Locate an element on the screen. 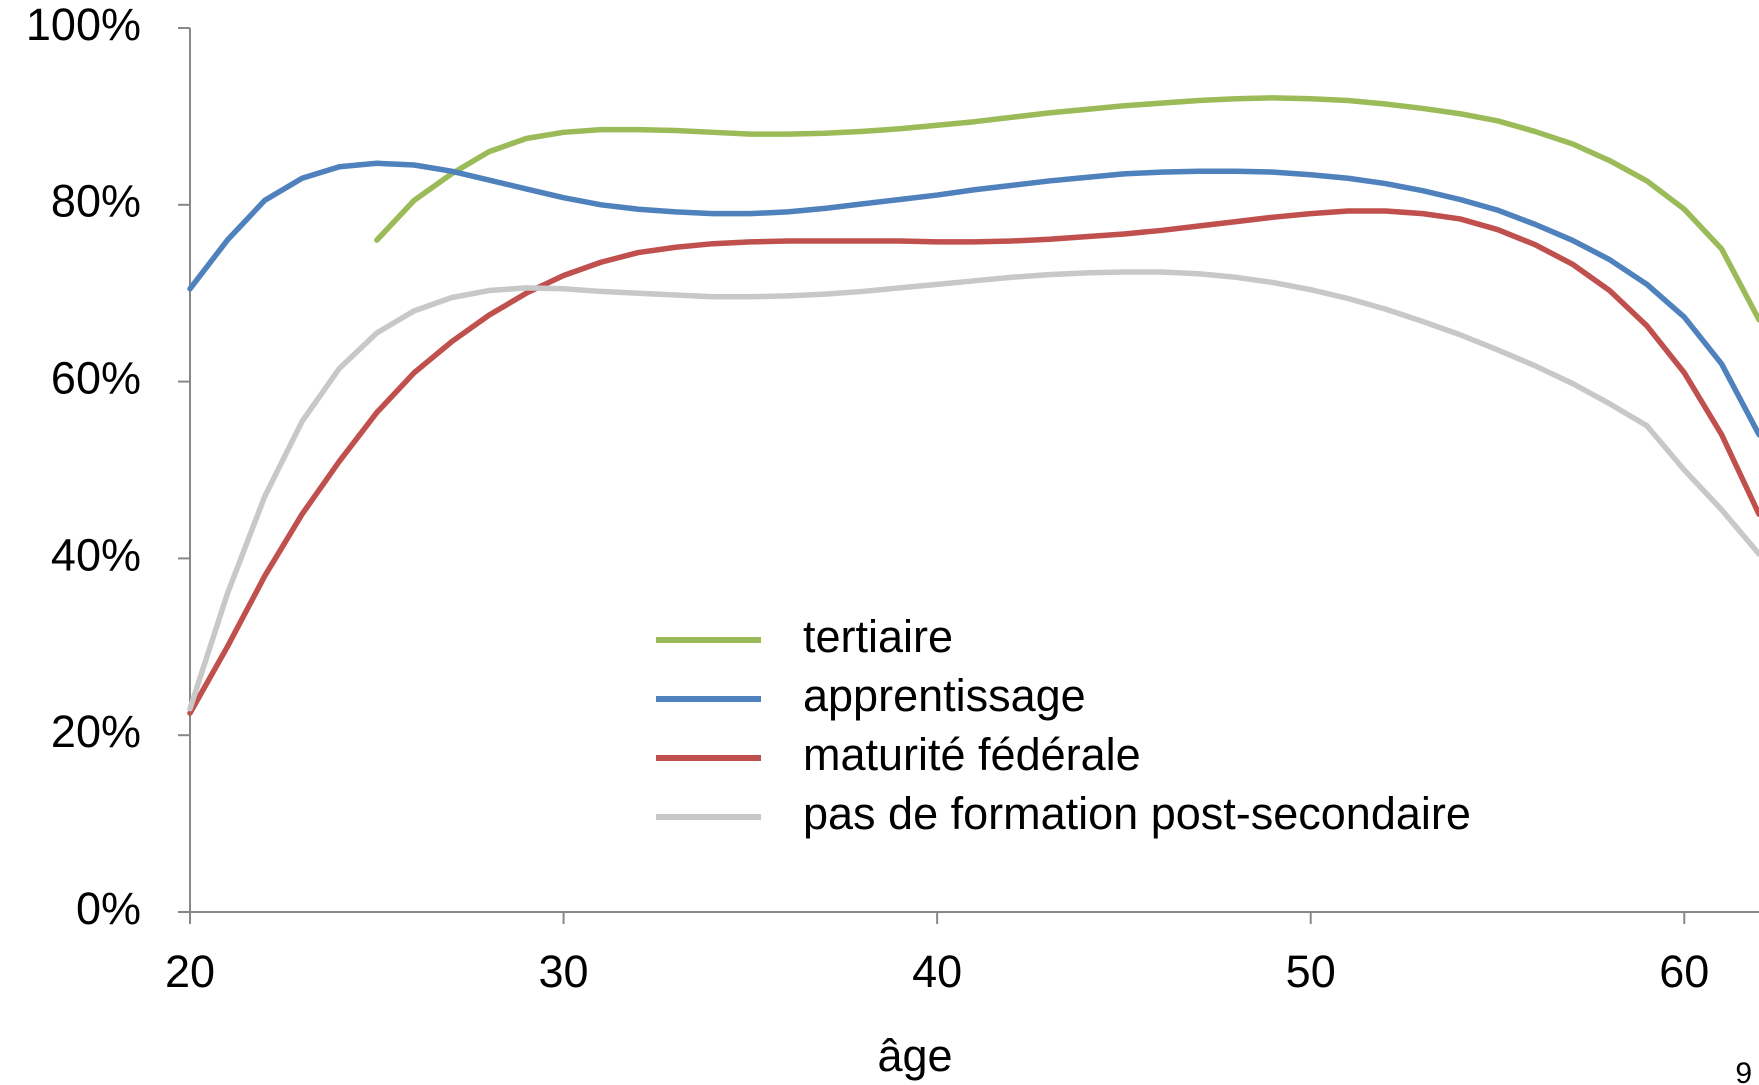 The width and height of the screenshot is (1759, 1085). y-tick-label: 40% is located at coordinates (96, 554).